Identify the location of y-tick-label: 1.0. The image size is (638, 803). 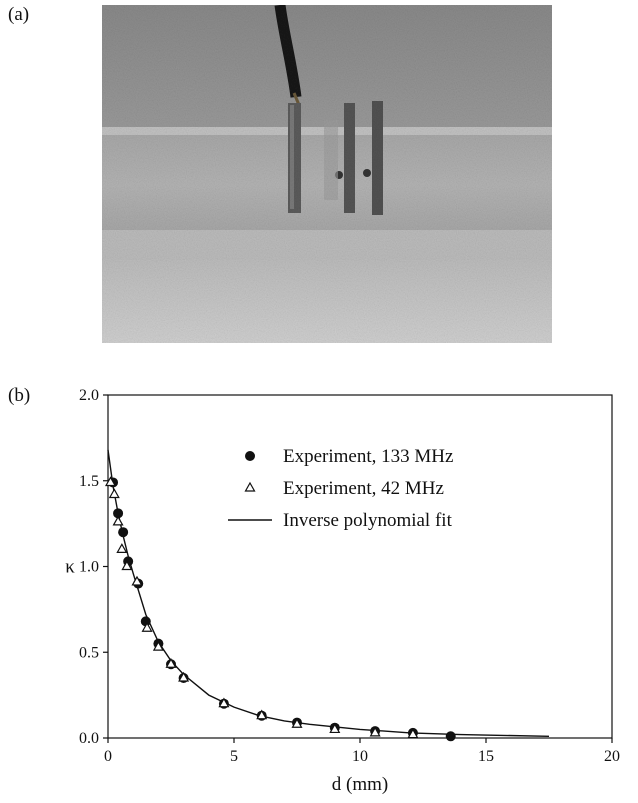
(89, 567).